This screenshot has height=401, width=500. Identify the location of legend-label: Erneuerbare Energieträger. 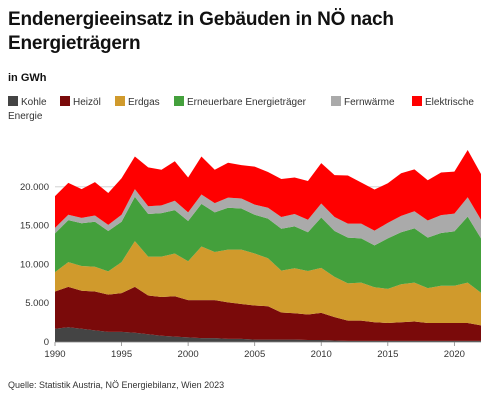
(246, 102).